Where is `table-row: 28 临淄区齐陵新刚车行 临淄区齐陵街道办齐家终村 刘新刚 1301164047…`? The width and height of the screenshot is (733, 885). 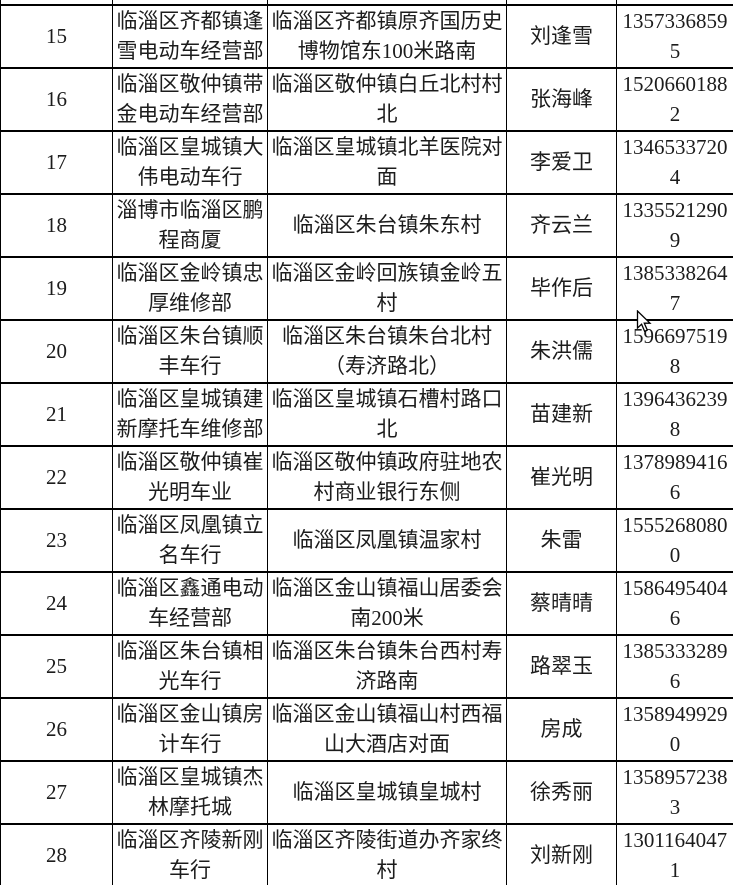 table-row: 28 临淄区齐陵新刚车行 临淄区齐陵街道办齐家终村 刘新刚 1301164047… is located at coordinates (366, 854).